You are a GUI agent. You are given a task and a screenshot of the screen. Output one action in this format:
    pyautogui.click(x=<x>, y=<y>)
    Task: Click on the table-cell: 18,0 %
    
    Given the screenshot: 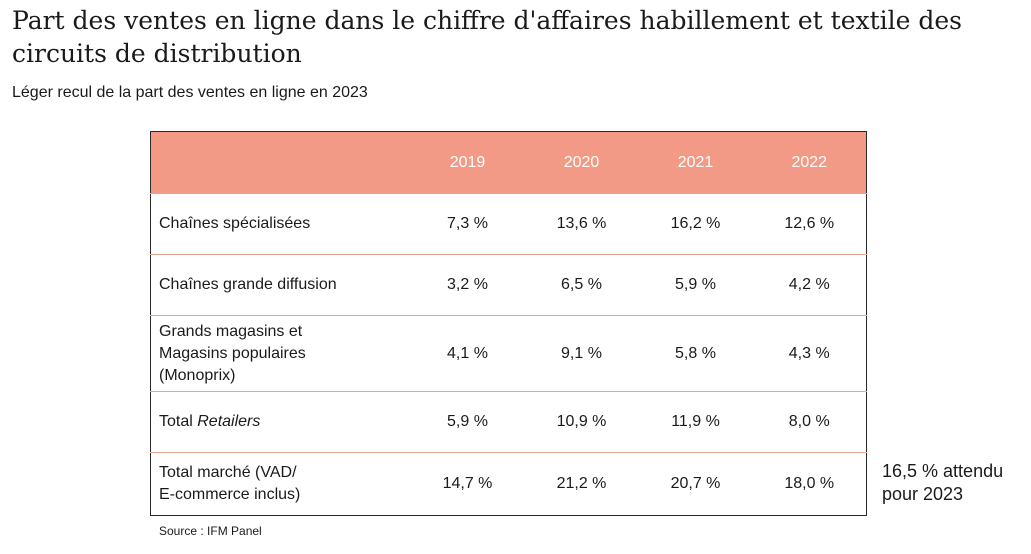 What is the action you would take?
    pyautogui.click(x=809, y=484)
    